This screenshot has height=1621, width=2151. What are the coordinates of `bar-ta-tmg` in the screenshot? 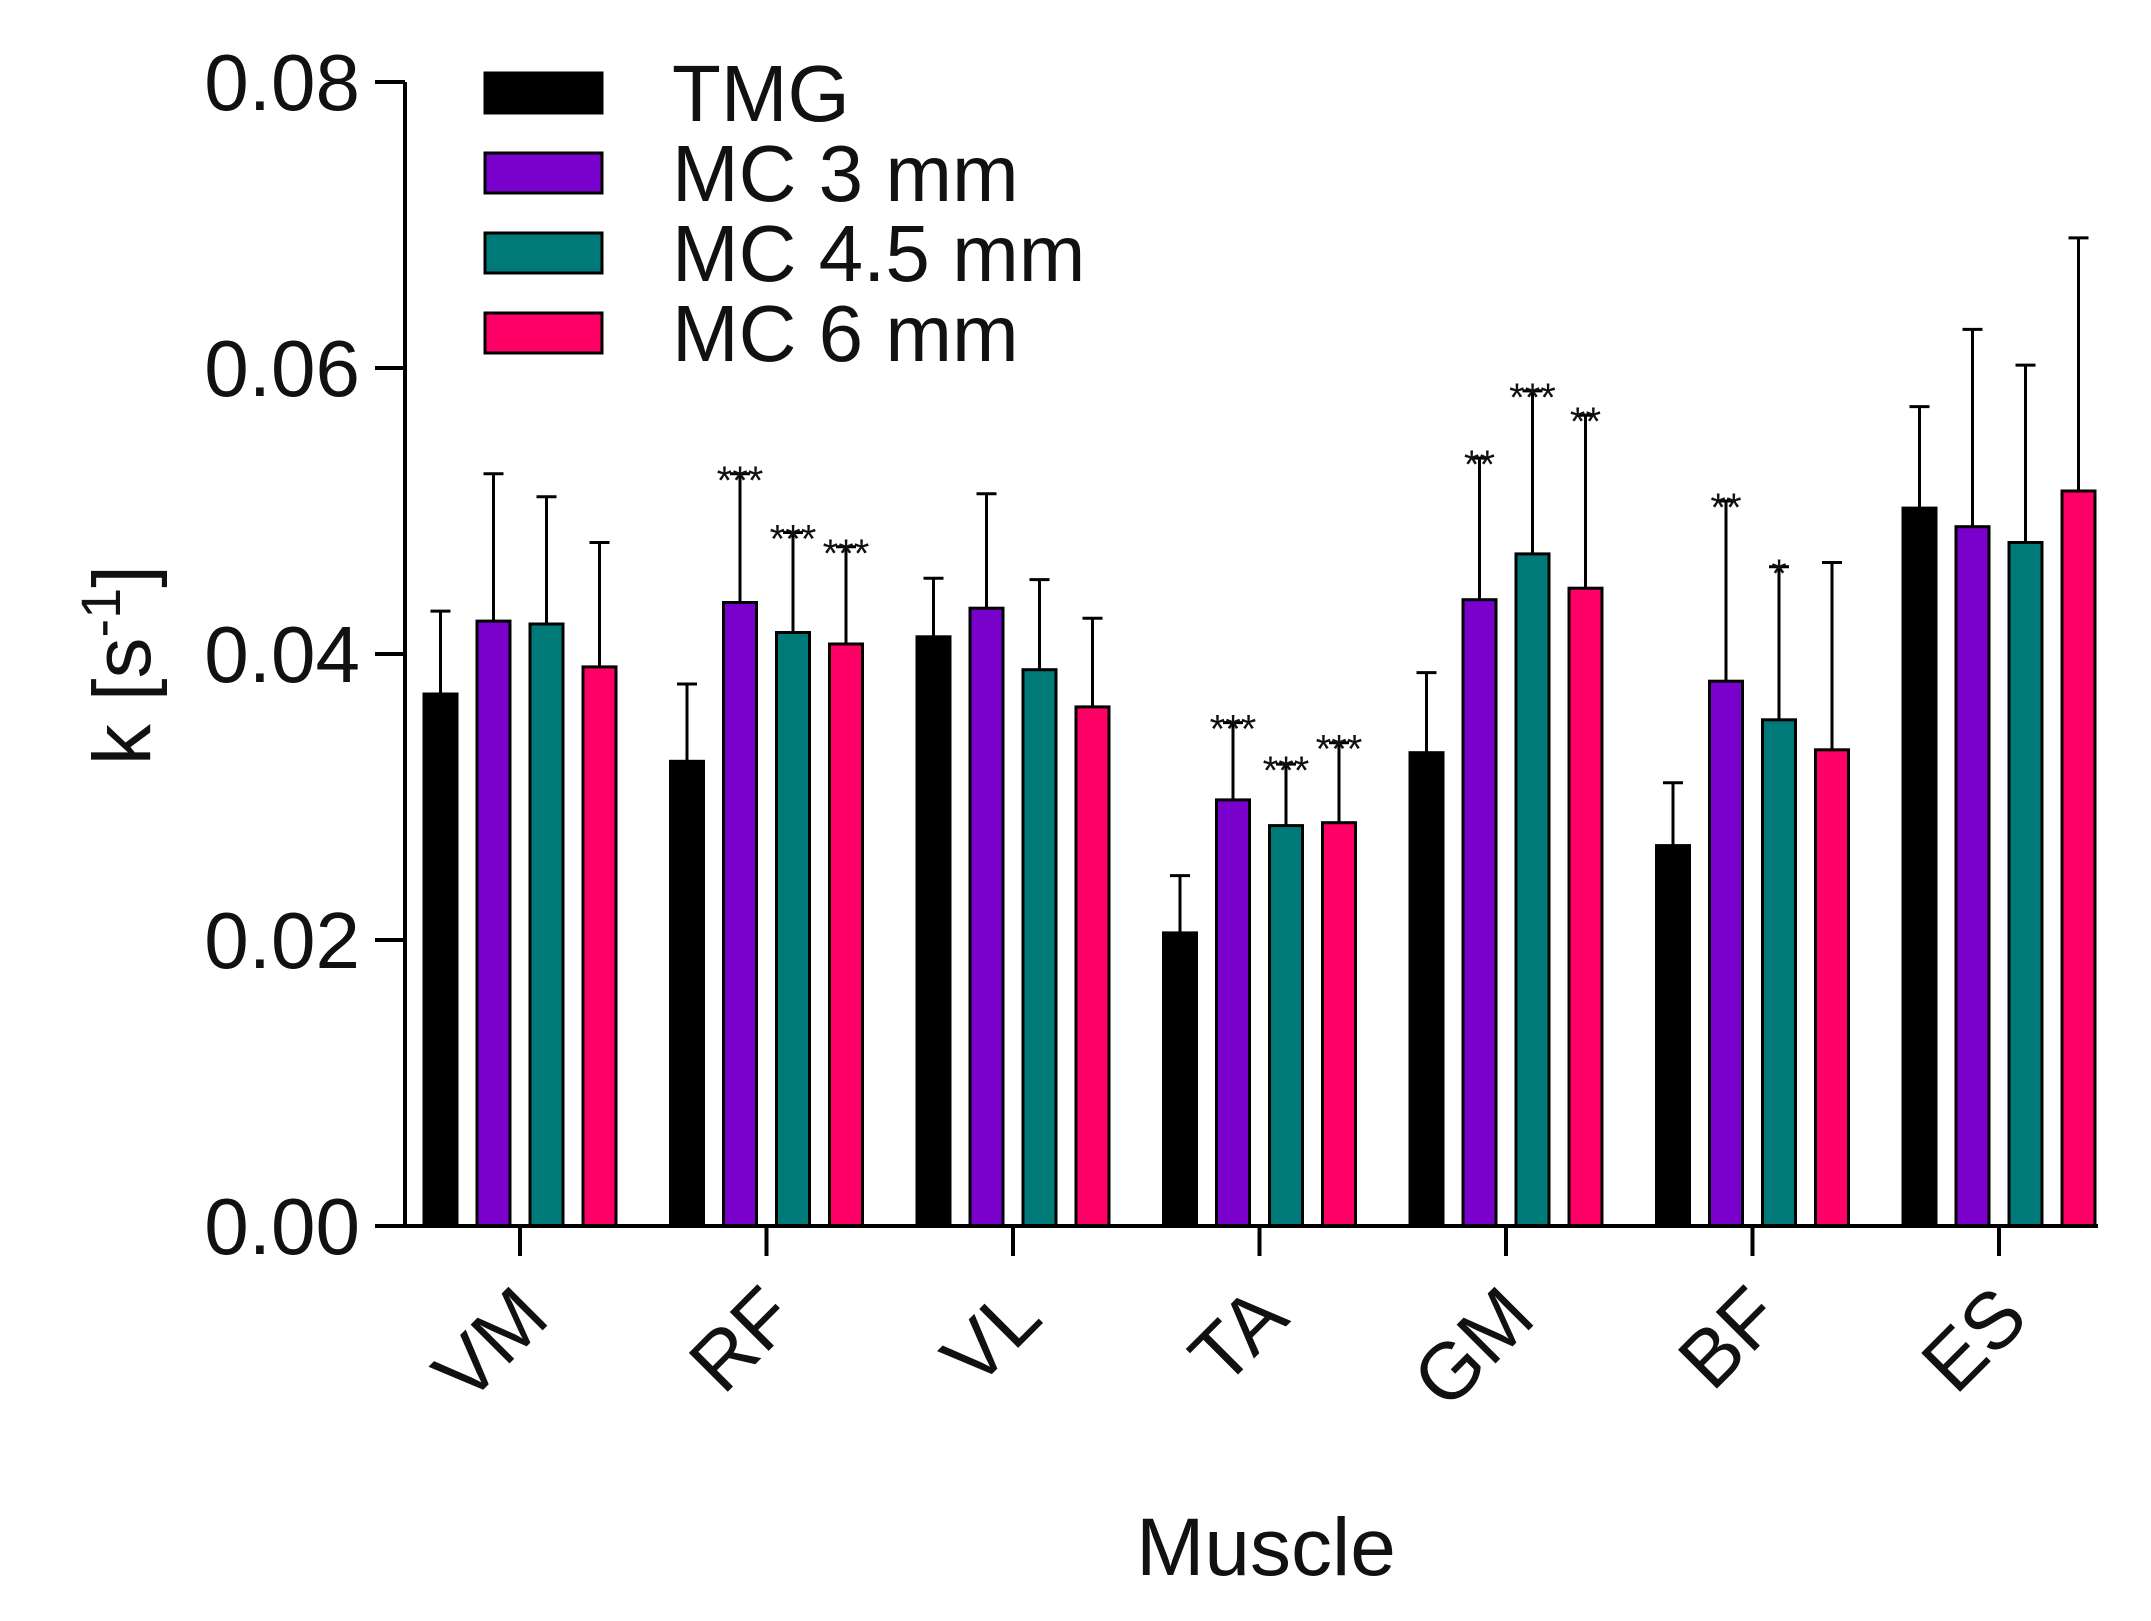 It's located at (1180, 1079).